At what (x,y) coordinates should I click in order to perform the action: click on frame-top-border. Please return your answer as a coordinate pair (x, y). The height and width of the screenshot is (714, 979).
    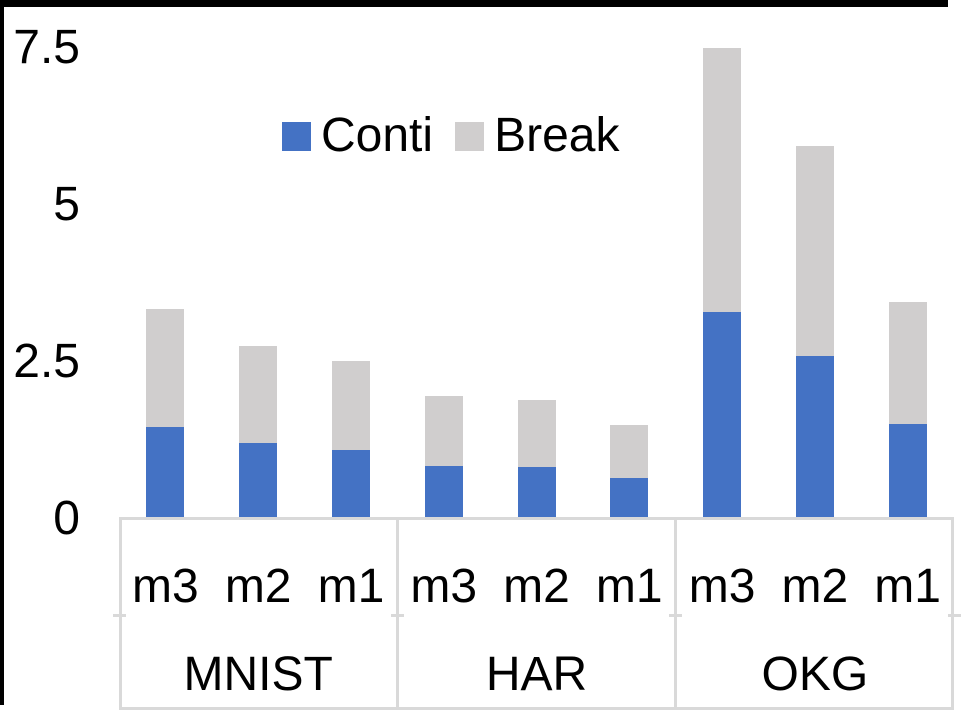
    Looking at the image, I should click on (474, 3).